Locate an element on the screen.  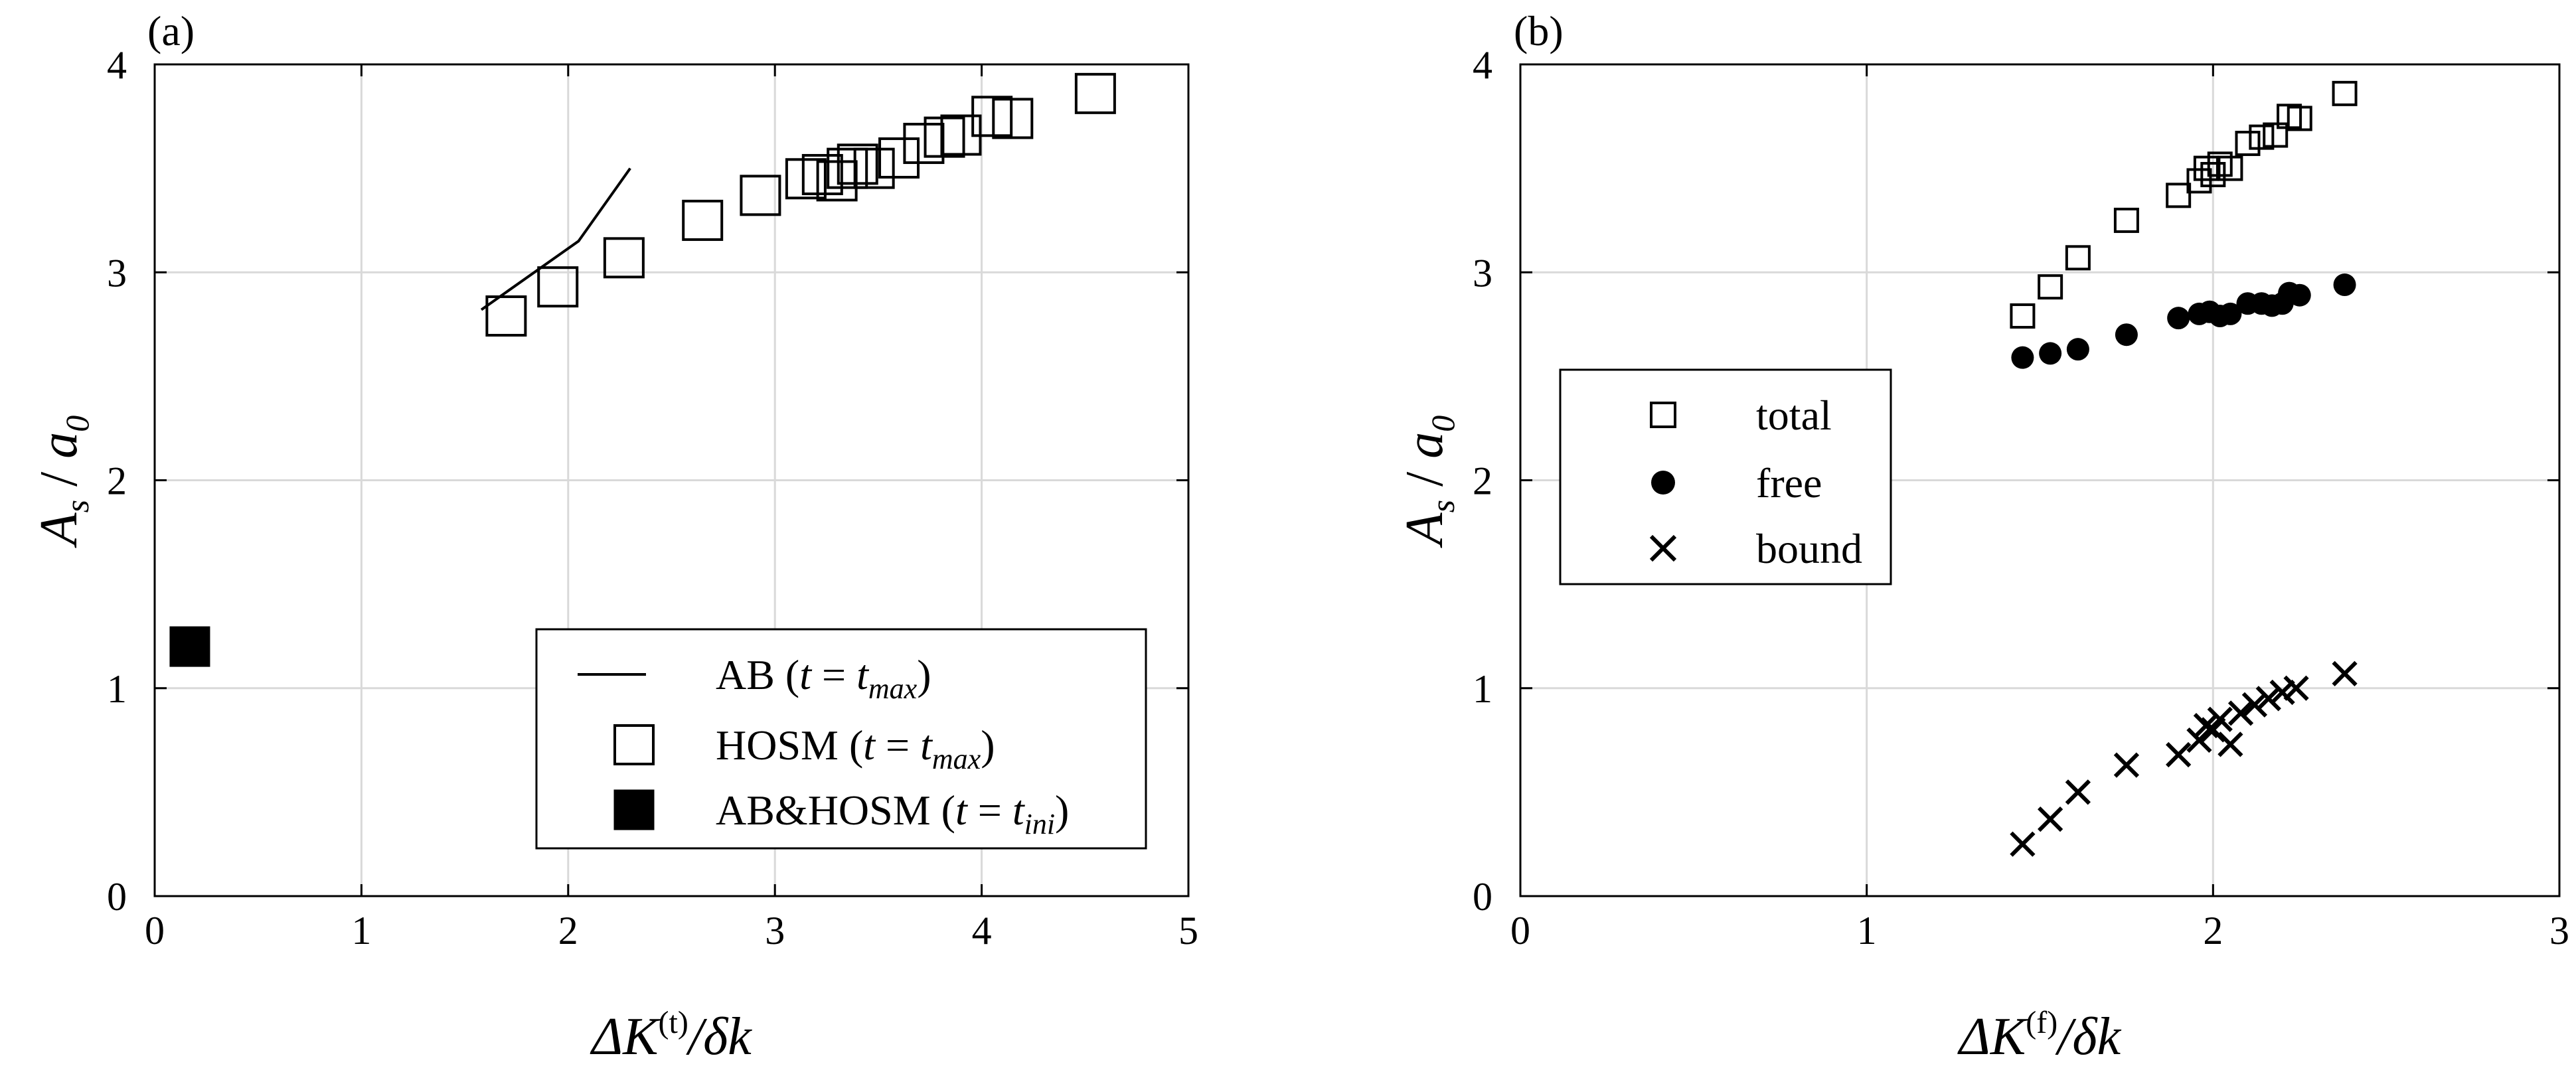
x-axis-label: ΔK(t)/δk is located at coordinates (671, 1035).